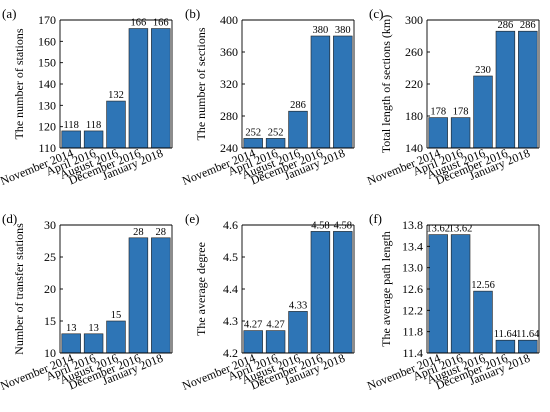  Describe the element at coordinates (461, 112) in the screenshot. I see `data-label: 178` at that location.